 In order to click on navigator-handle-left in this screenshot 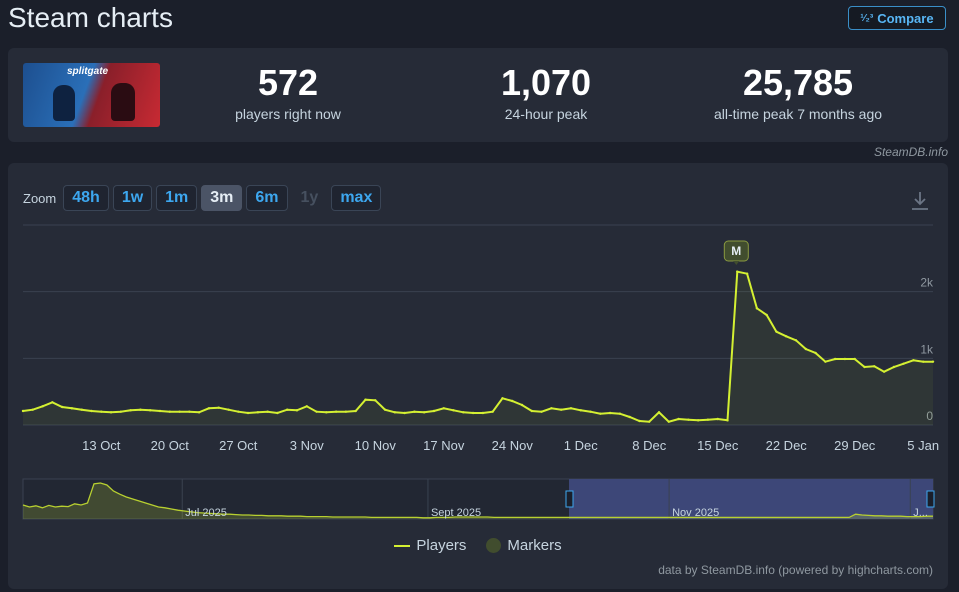, I will do `click(569, 499)`.